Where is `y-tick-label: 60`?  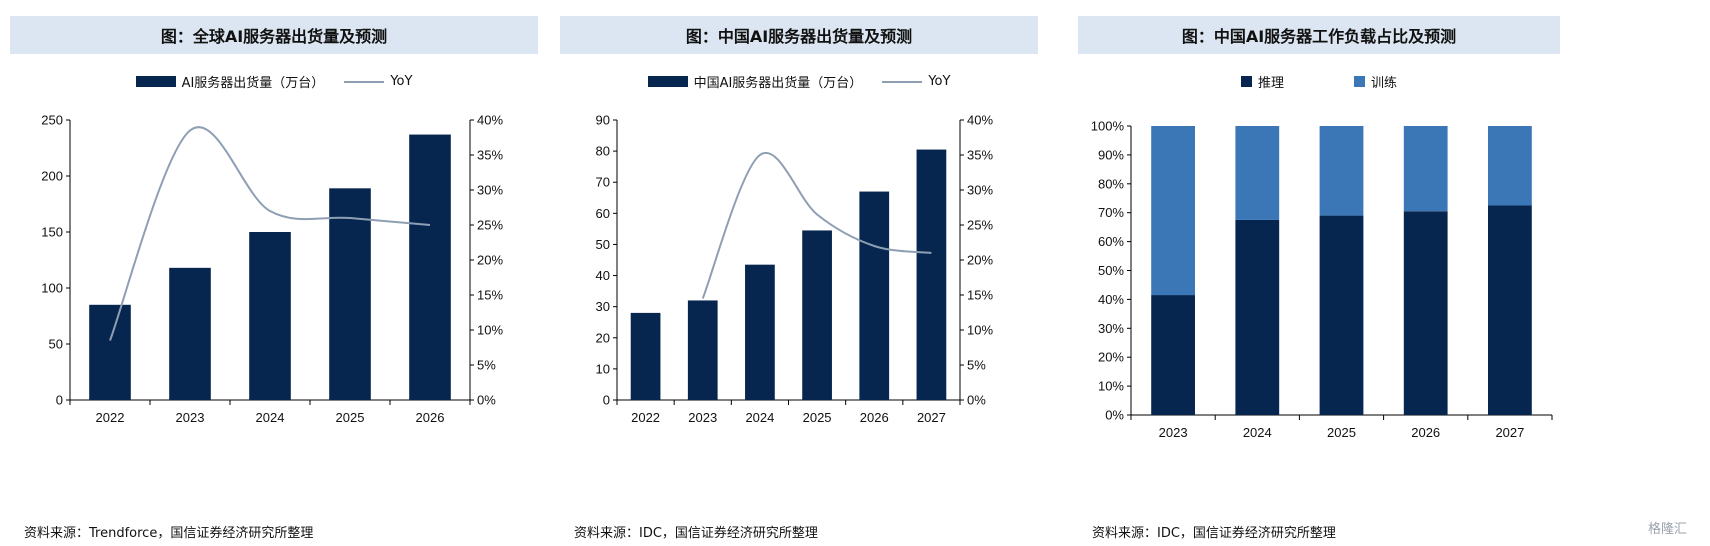
y-tick-label: 60 is located at coordinates (603, 213).